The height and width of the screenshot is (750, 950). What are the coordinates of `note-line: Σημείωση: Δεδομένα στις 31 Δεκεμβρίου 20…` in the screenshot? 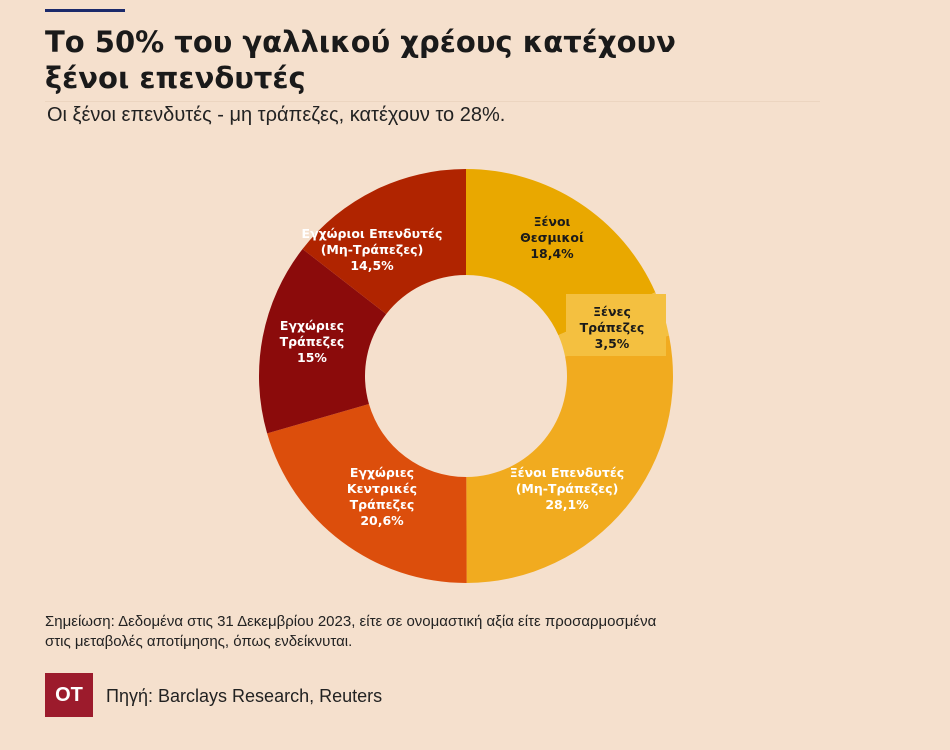 It's located at (351, 621).